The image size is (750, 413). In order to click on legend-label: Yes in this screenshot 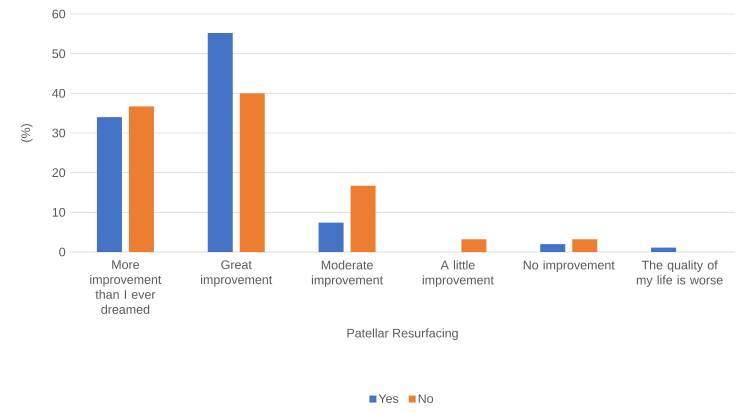, I will do `click(388, 399)`.